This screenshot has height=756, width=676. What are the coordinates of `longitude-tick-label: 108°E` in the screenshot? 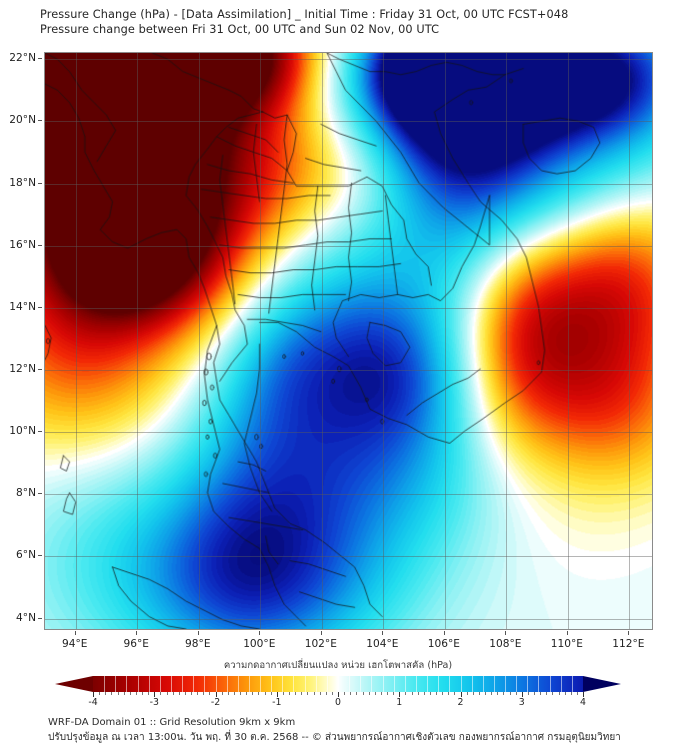 It's located at (505, 644).